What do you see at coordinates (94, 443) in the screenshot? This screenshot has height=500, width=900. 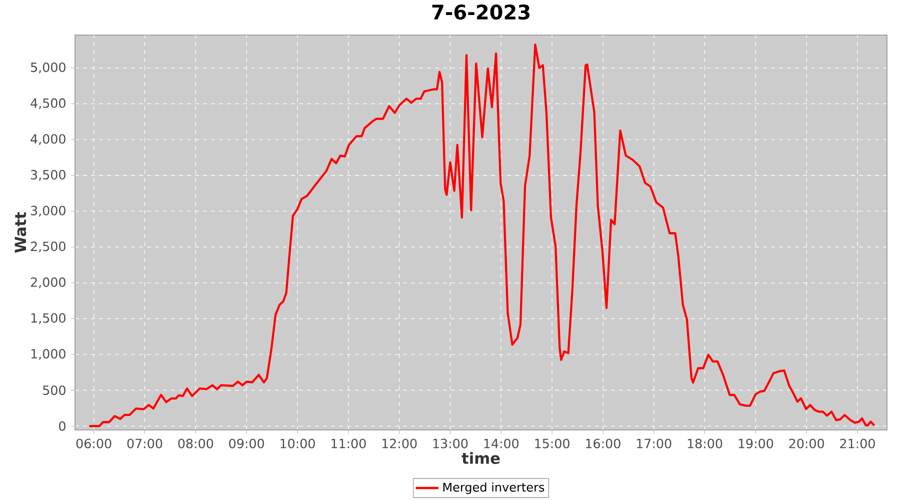 I see `x-tick-label: 06:00` at bounding box center [94, 443].